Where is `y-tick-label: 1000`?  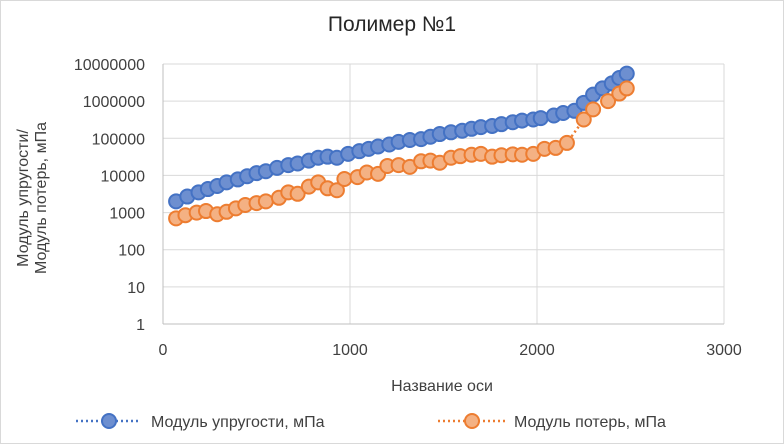 y-tick-label: 1000 is located at coordinates (127, 214).